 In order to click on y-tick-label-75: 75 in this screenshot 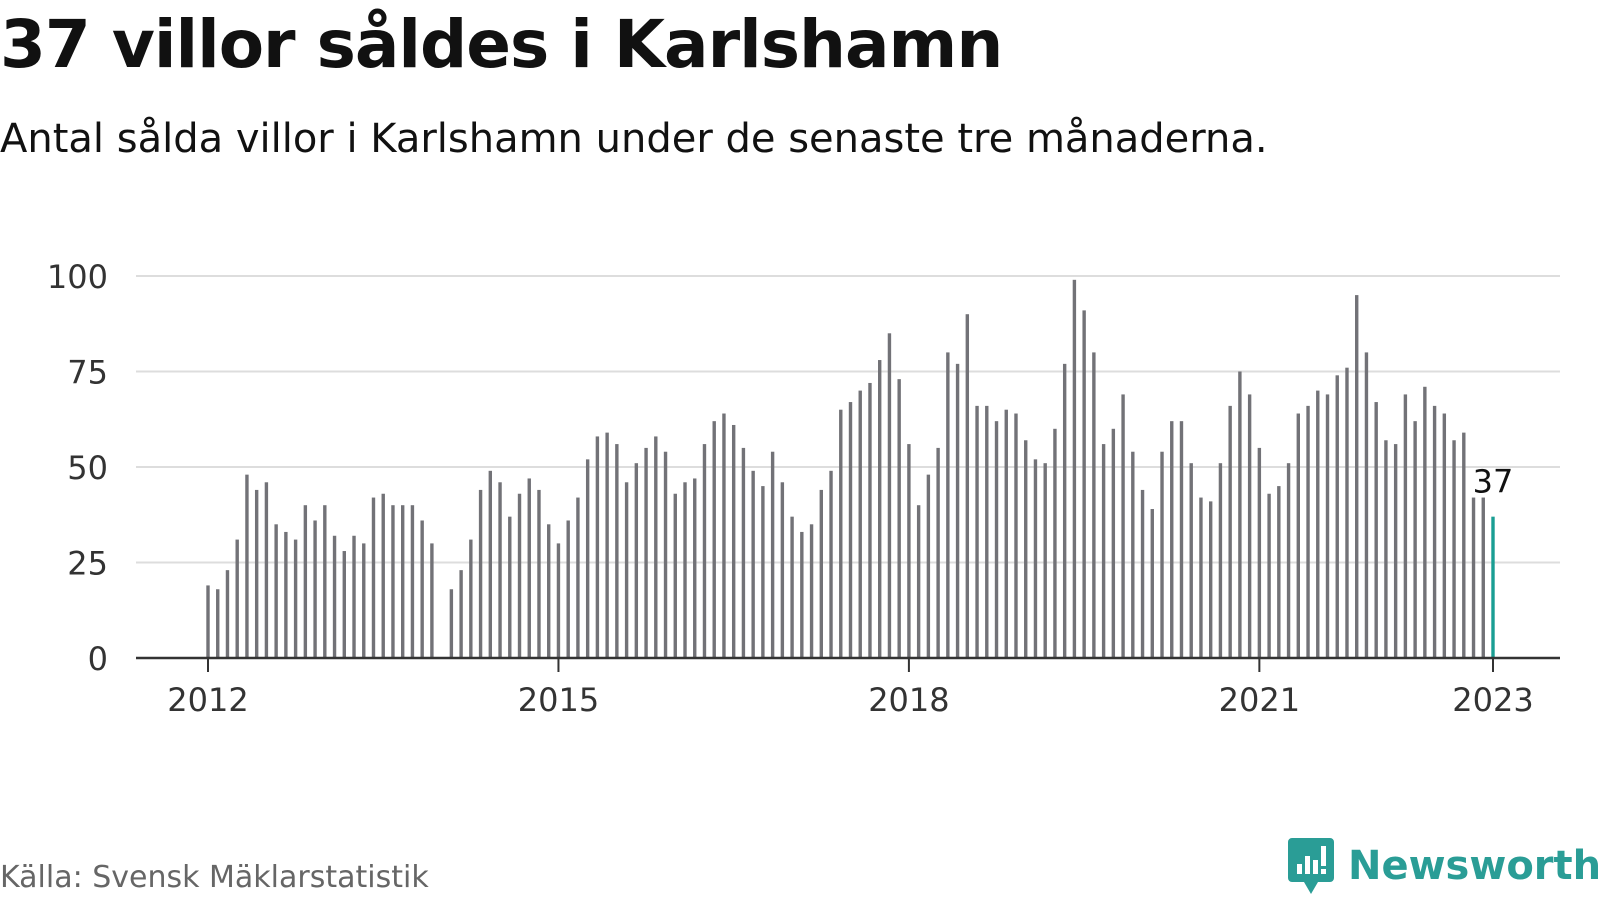, I will do `click(87, 373)`.